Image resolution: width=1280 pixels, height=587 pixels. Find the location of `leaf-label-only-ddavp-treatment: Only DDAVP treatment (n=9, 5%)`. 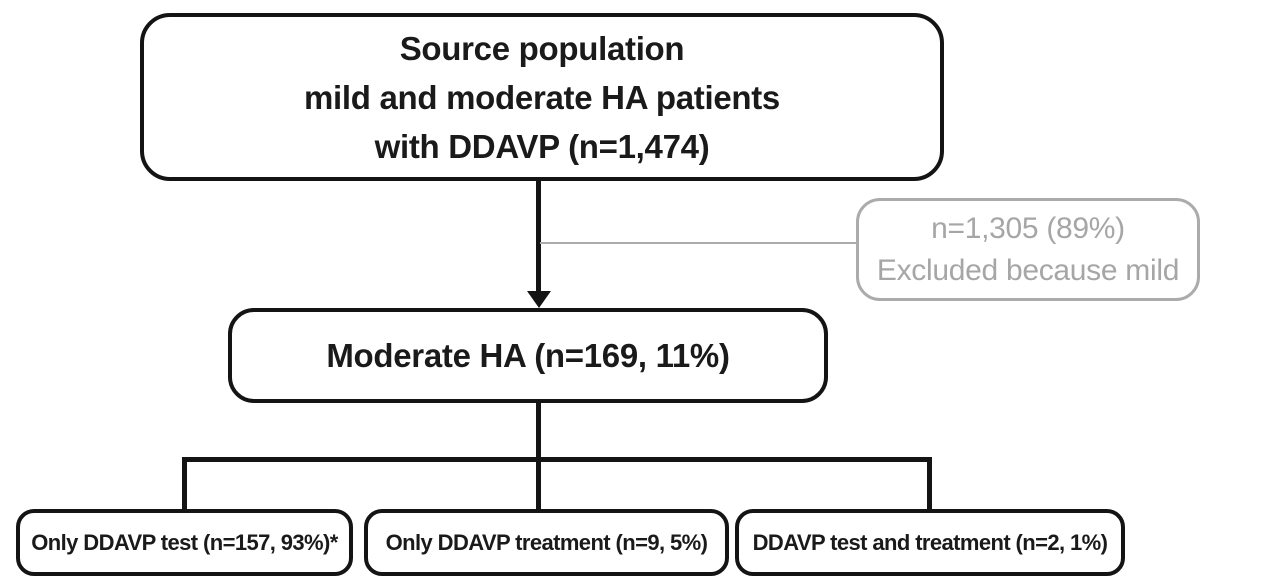

leaf-label-only-ddavp-treatment: Only DDAVP treatment (n=9, 5%) is located at coordinates (546, 542).